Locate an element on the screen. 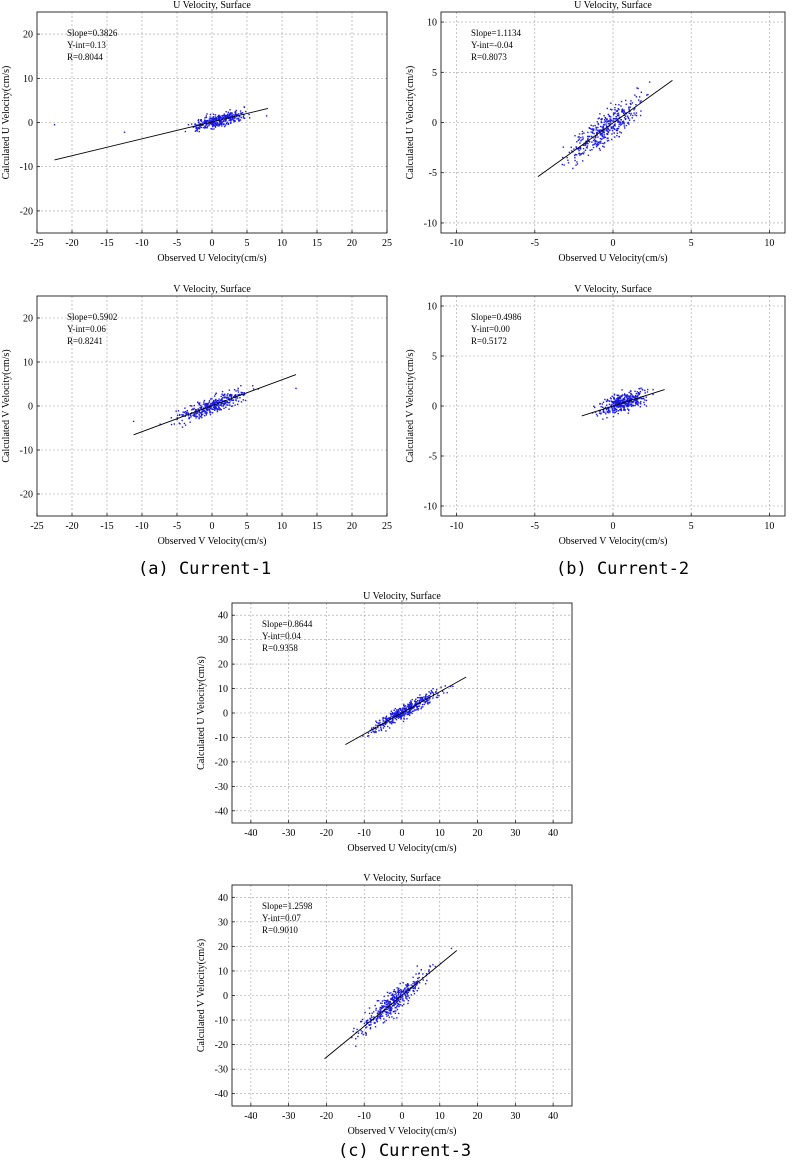 This screenshot has width=800, height=1166. x-tick-label: -10 is located at coordinates (364, 833).